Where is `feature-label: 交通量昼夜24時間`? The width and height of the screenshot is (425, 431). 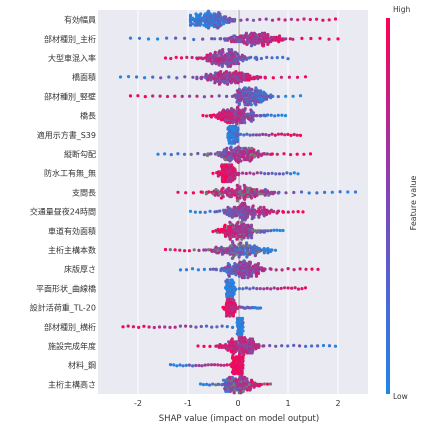 feature-label: 交通量昼夜24時間 is located at coordinates (63, 212).